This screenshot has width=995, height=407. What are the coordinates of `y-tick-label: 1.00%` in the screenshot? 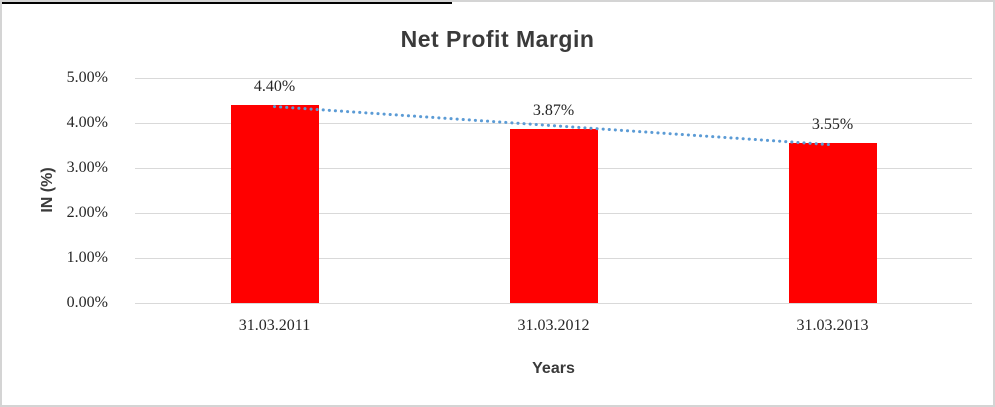 It's located at (87, 257).